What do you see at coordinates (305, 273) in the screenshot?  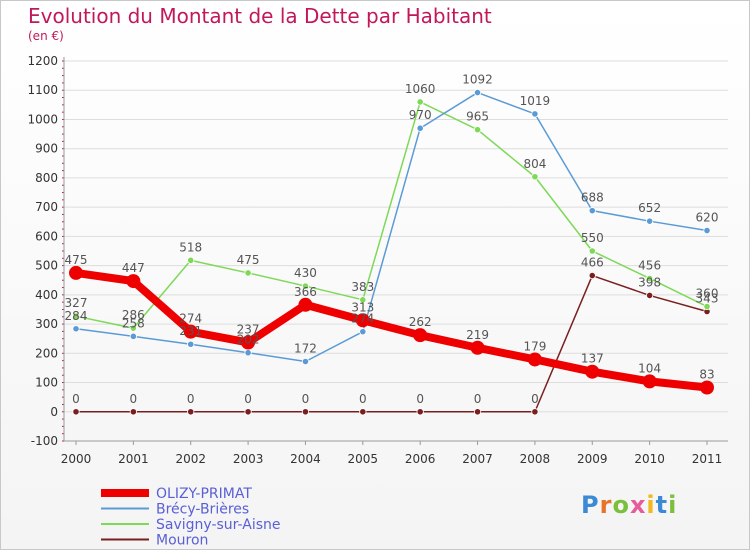 I see `data-label: 430` at bounding box center [305, 273].